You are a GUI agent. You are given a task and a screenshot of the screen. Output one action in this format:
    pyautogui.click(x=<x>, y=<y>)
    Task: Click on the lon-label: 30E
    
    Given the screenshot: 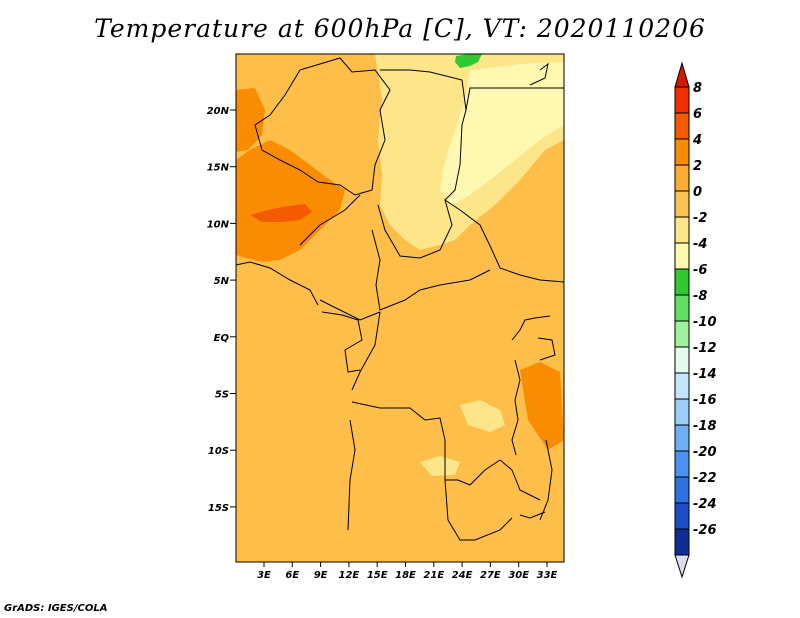 What is the action you would take?
    pyautogui.click(x=518, y=575)
    